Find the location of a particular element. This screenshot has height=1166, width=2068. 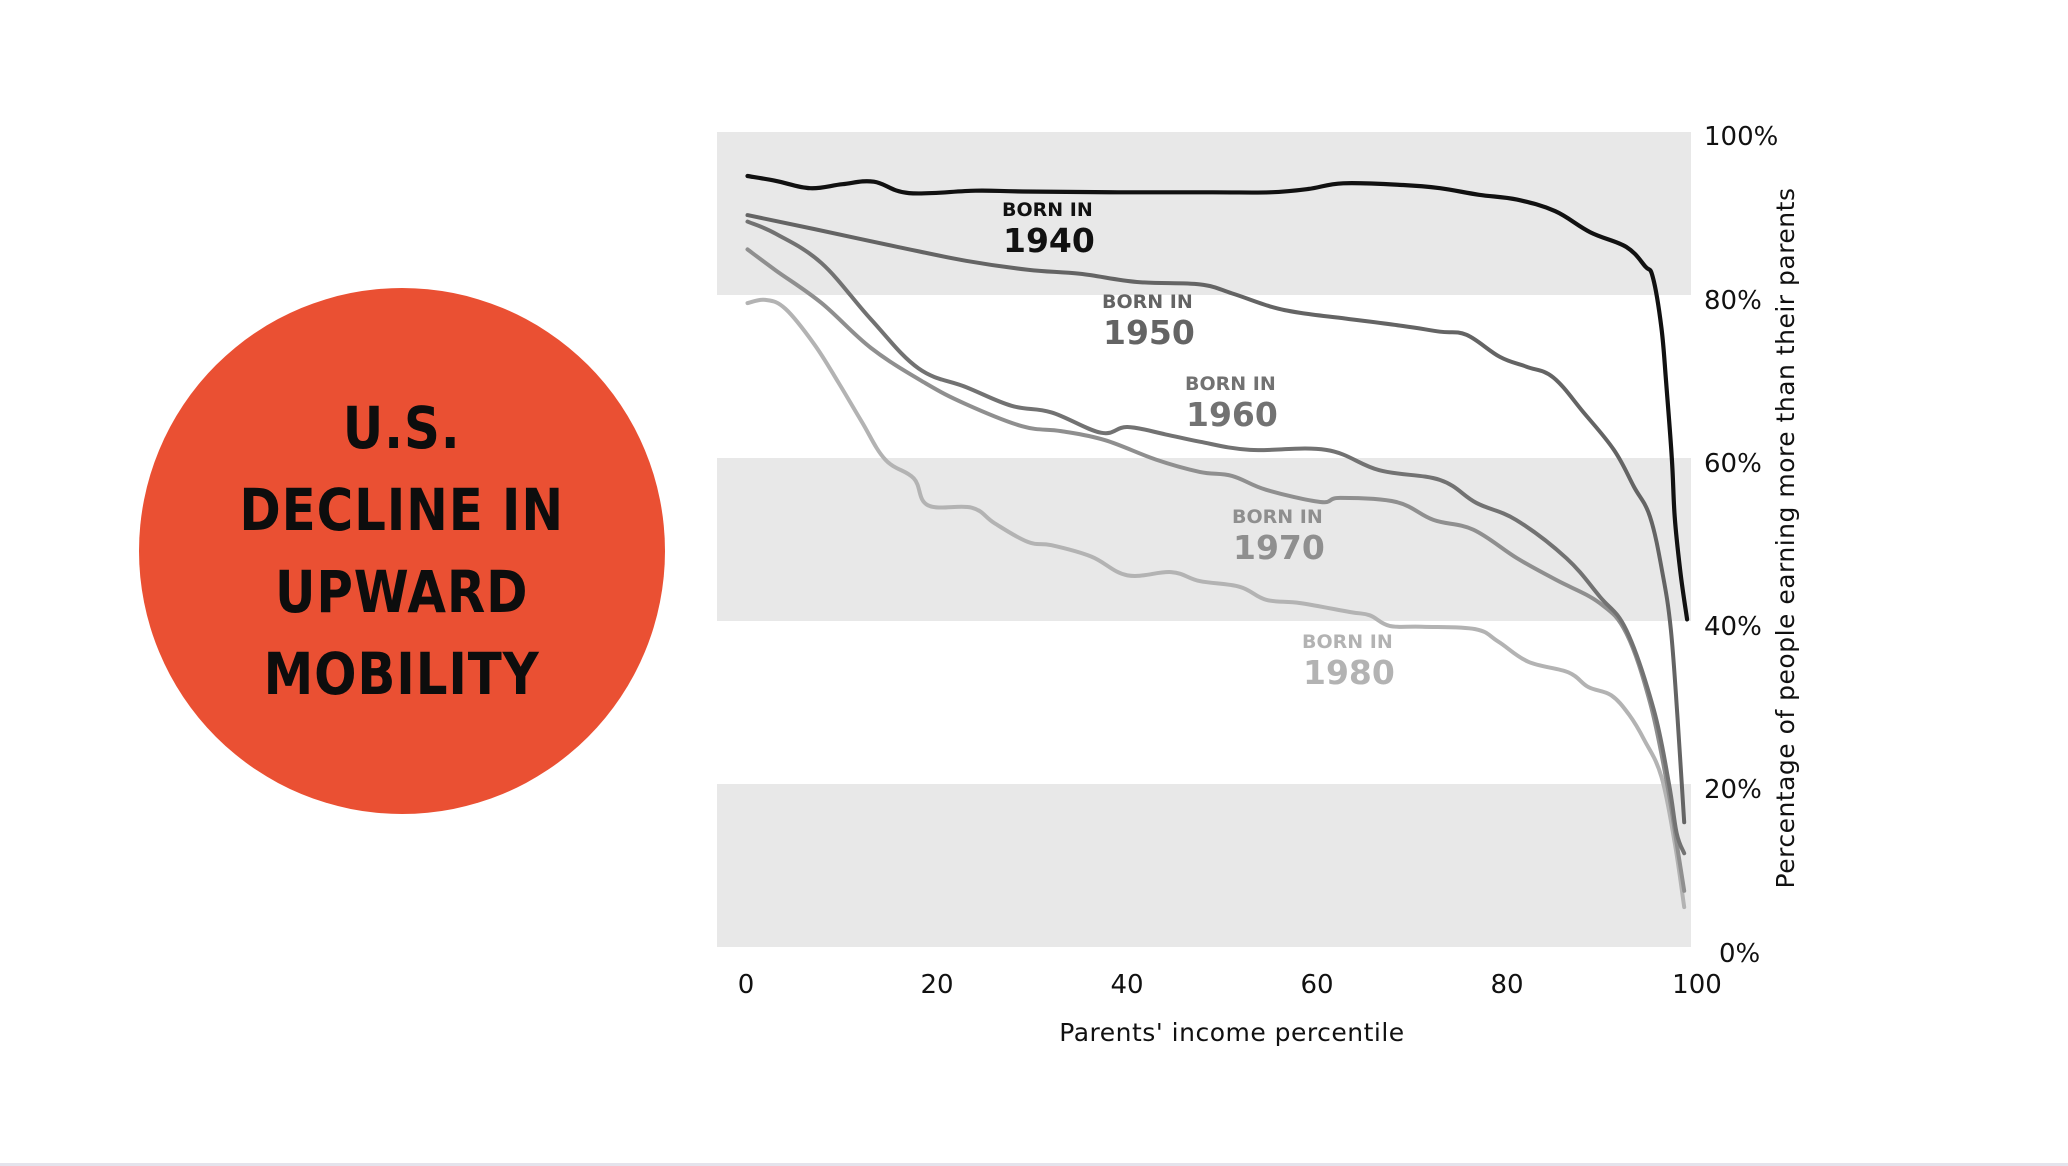

series-label-year: 1940 is located at coordinates (1049, 240).